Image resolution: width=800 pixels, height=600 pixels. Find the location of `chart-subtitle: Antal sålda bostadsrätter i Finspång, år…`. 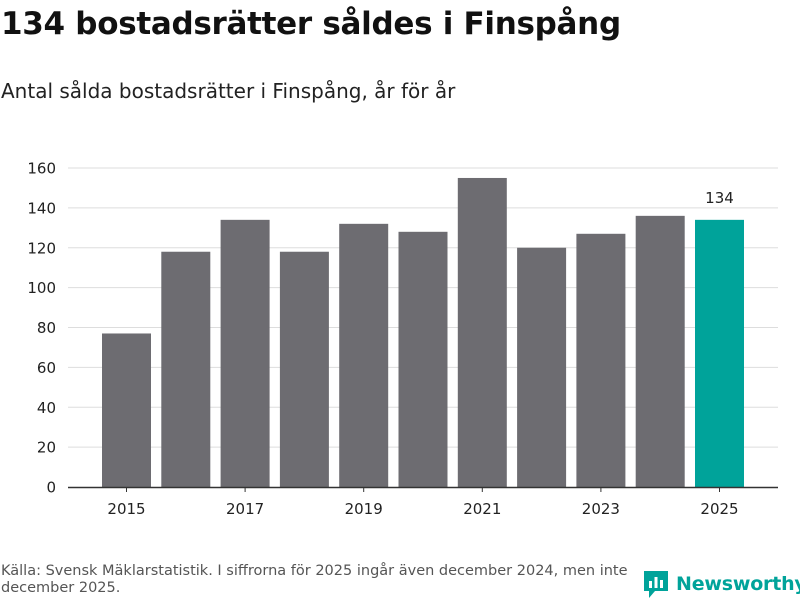

chart-subtitle: Antal sålda bostadsrätter i Finspång, år… is located at coordinates (228, 91).